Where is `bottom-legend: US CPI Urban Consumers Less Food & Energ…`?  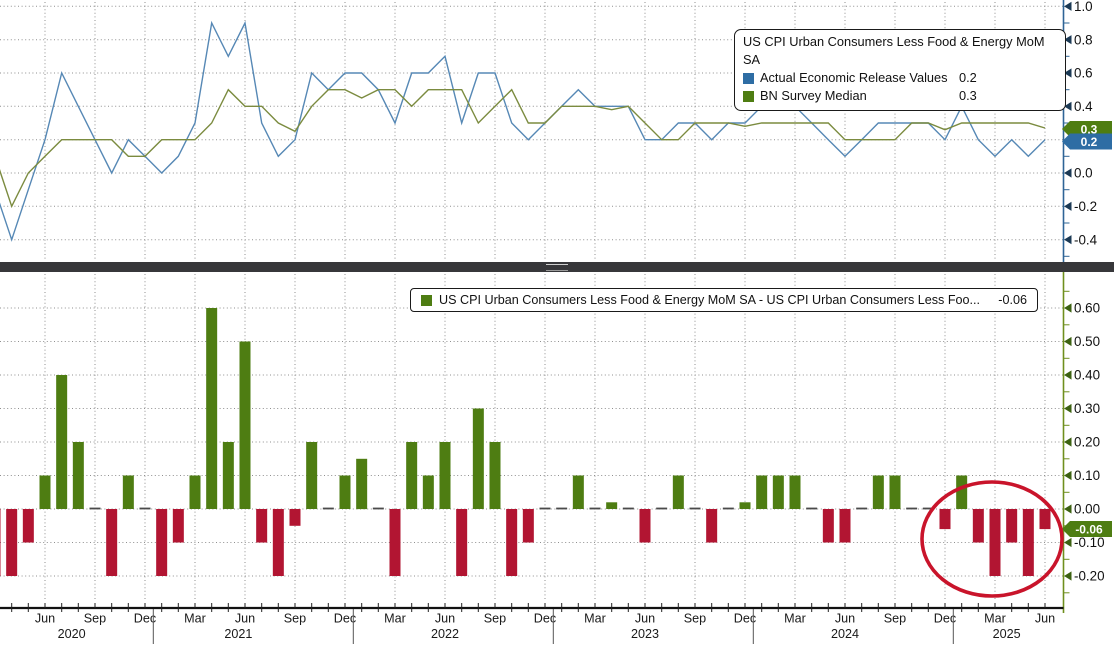 bottom-legend: US CPI Urban Consumers Less Food & Energ… is located at coordinates (724, 300).